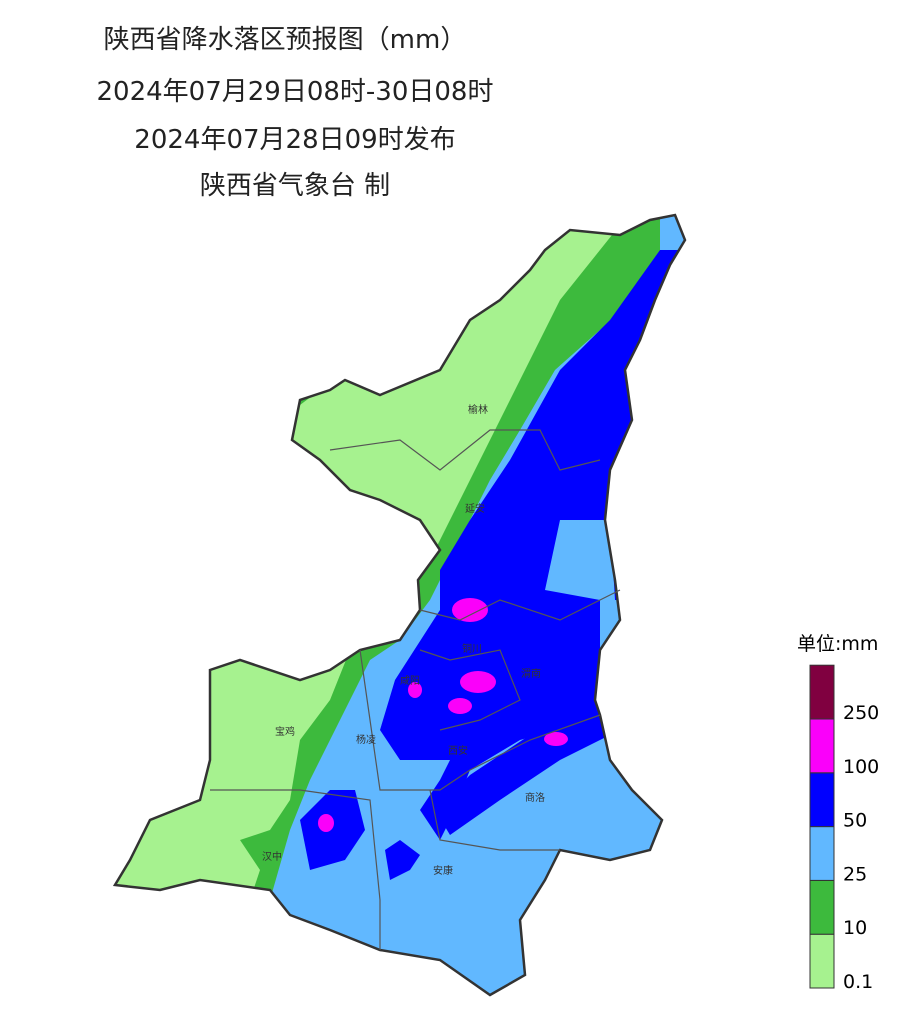  Describe the element at coordinates (272, 856) in the screenshot. I see `city-label: 汉中` at that location.